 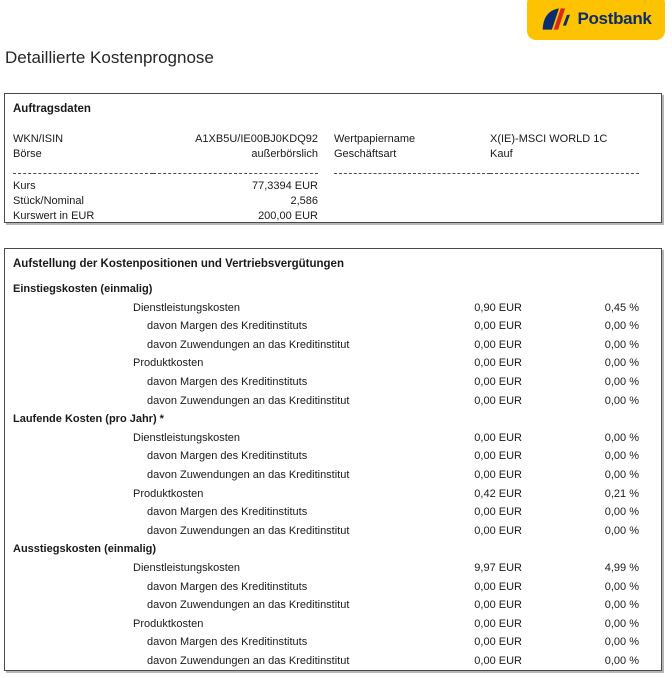 I want to click on cost-row: Produktkosten 0,42 EUR 0,21 %, so click(x=333, y=494).